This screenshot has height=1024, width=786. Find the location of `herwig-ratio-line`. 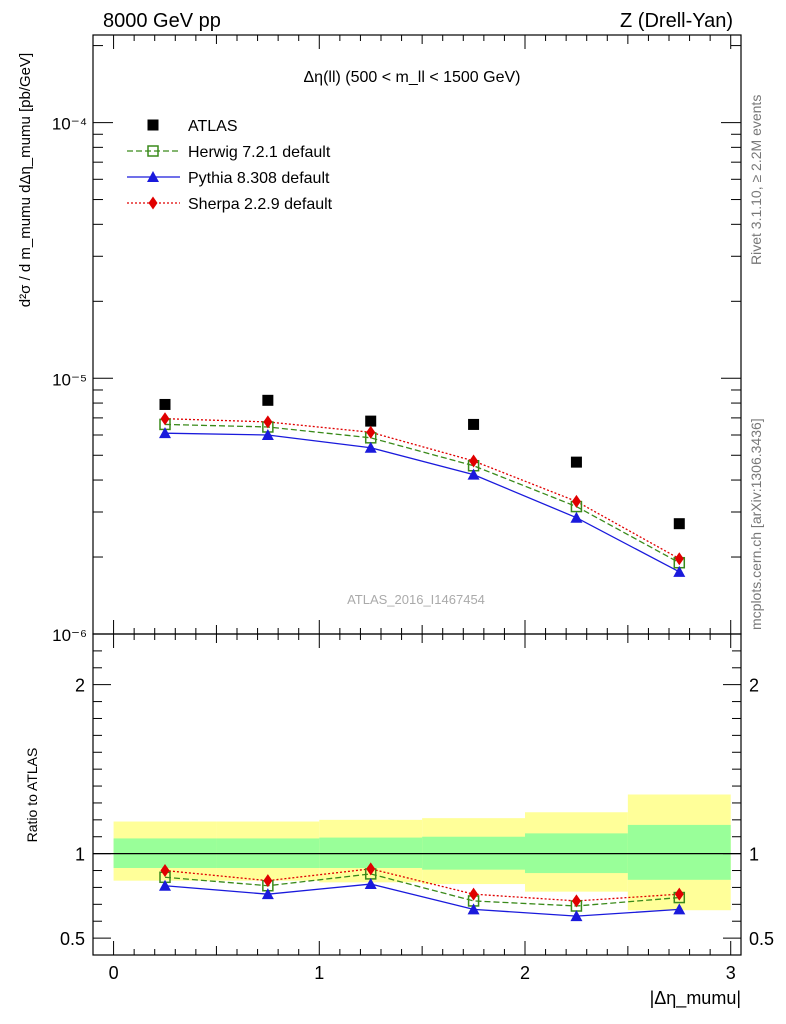

herwig-ratio-line is located at coordinates (422, 890).